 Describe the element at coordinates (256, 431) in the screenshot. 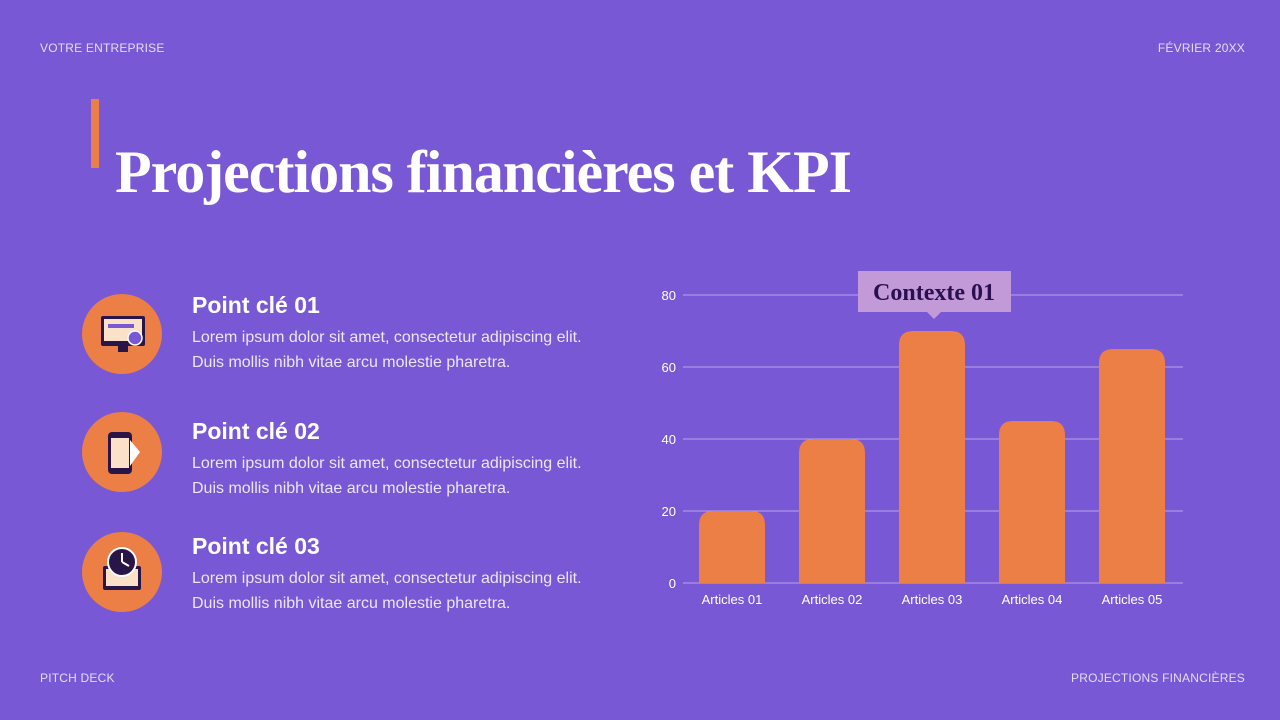

I see `point-title: Point clé 02` at that location.